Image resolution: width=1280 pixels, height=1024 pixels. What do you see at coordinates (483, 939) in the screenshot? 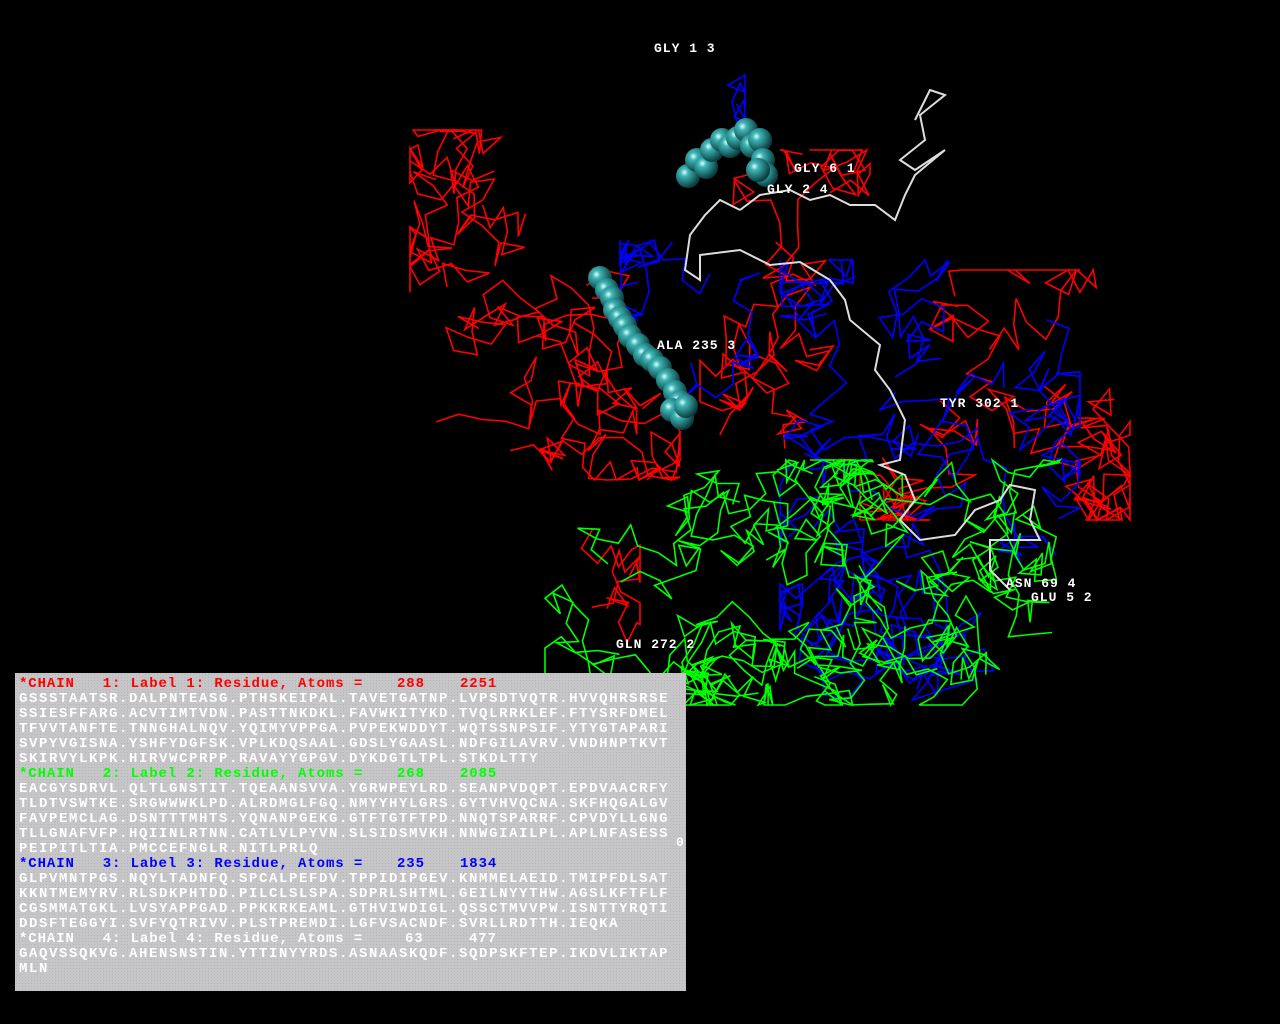
I see `atom-count: 477` at bounding box center [483, 939].